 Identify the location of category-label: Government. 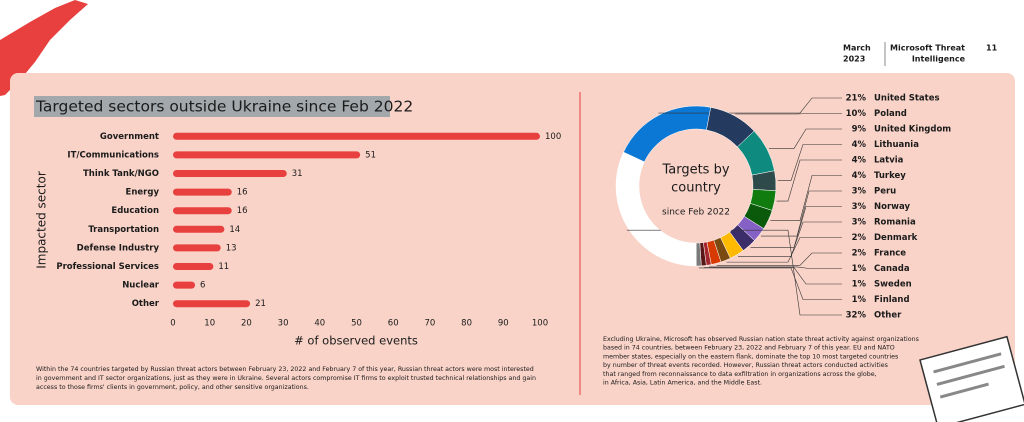
(129, 137).